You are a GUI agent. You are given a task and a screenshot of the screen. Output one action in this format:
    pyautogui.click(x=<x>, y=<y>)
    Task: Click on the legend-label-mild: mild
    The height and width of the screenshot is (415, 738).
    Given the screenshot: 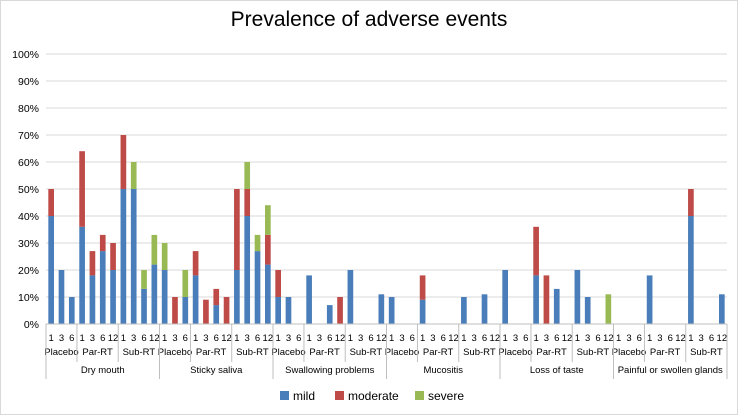 What is the action you would take?
    pyautogui.click(x=304, y=396)
    